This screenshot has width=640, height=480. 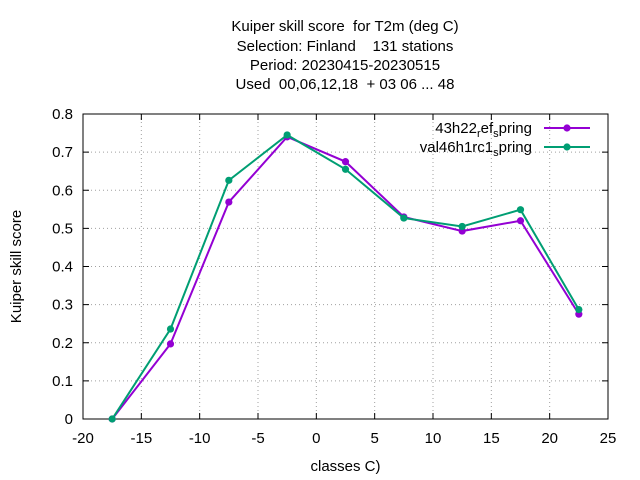 What do you see at coordinates (456, 147) in the screenshot?
I see `legend-label-part: val46h1rc1` at bounding box center [456, 147].